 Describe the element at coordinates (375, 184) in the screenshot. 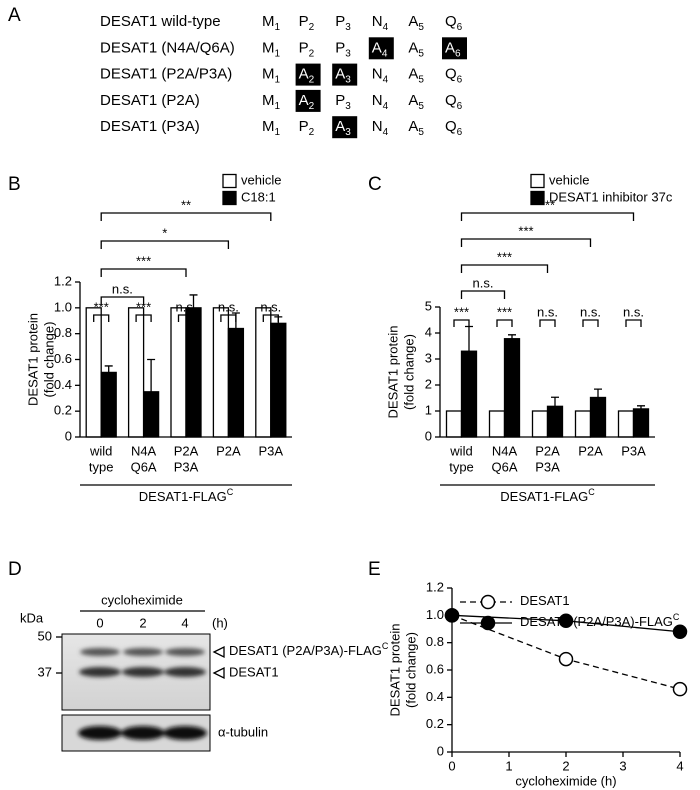

I see `panel-label: C` at that location.